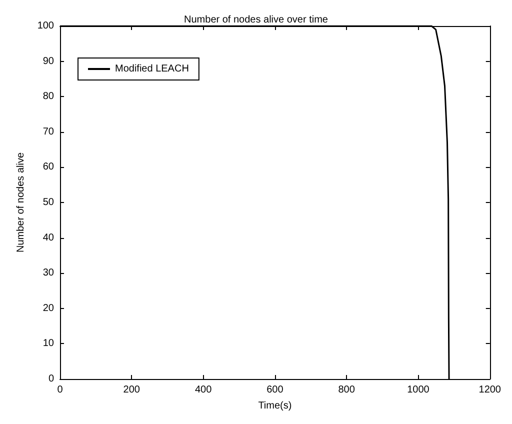  What do you see at coordinates (51, 379) in the screenshot?
I see `y-tick-label: 0` at bounding box center [51, 379].